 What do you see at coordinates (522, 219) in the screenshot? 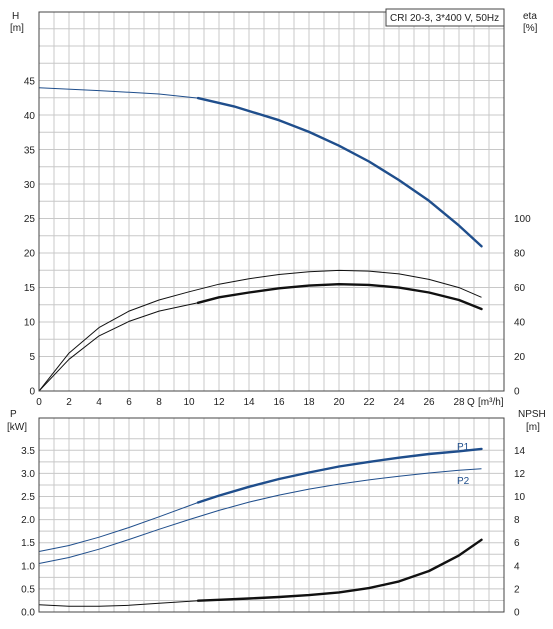
I see `y-right-tick-label: 100` at bounding box center [522, 219].